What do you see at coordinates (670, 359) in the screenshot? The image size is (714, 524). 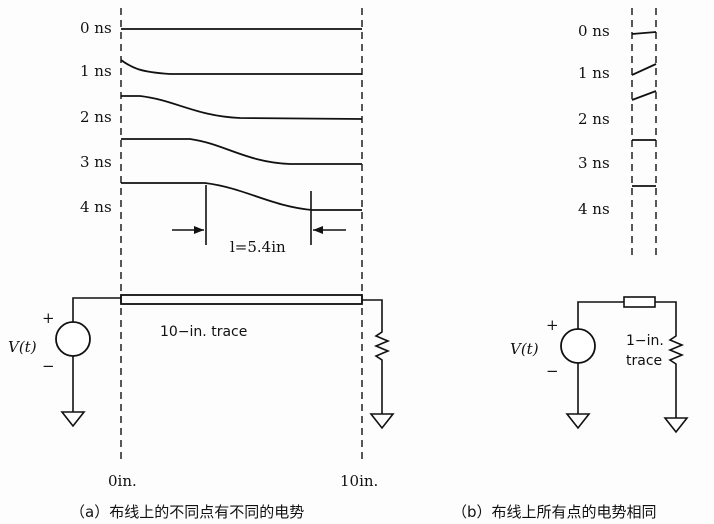 I see `load-resistor-b` at bounding box center [670, 359].